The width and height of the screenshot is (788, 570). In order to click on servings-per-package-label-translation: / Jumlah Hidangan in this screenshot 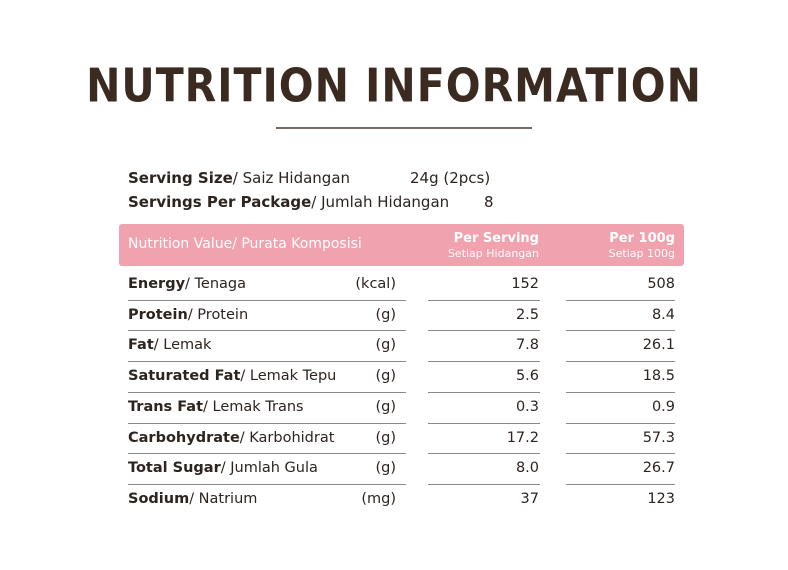, I will do `click(380, 202)`.